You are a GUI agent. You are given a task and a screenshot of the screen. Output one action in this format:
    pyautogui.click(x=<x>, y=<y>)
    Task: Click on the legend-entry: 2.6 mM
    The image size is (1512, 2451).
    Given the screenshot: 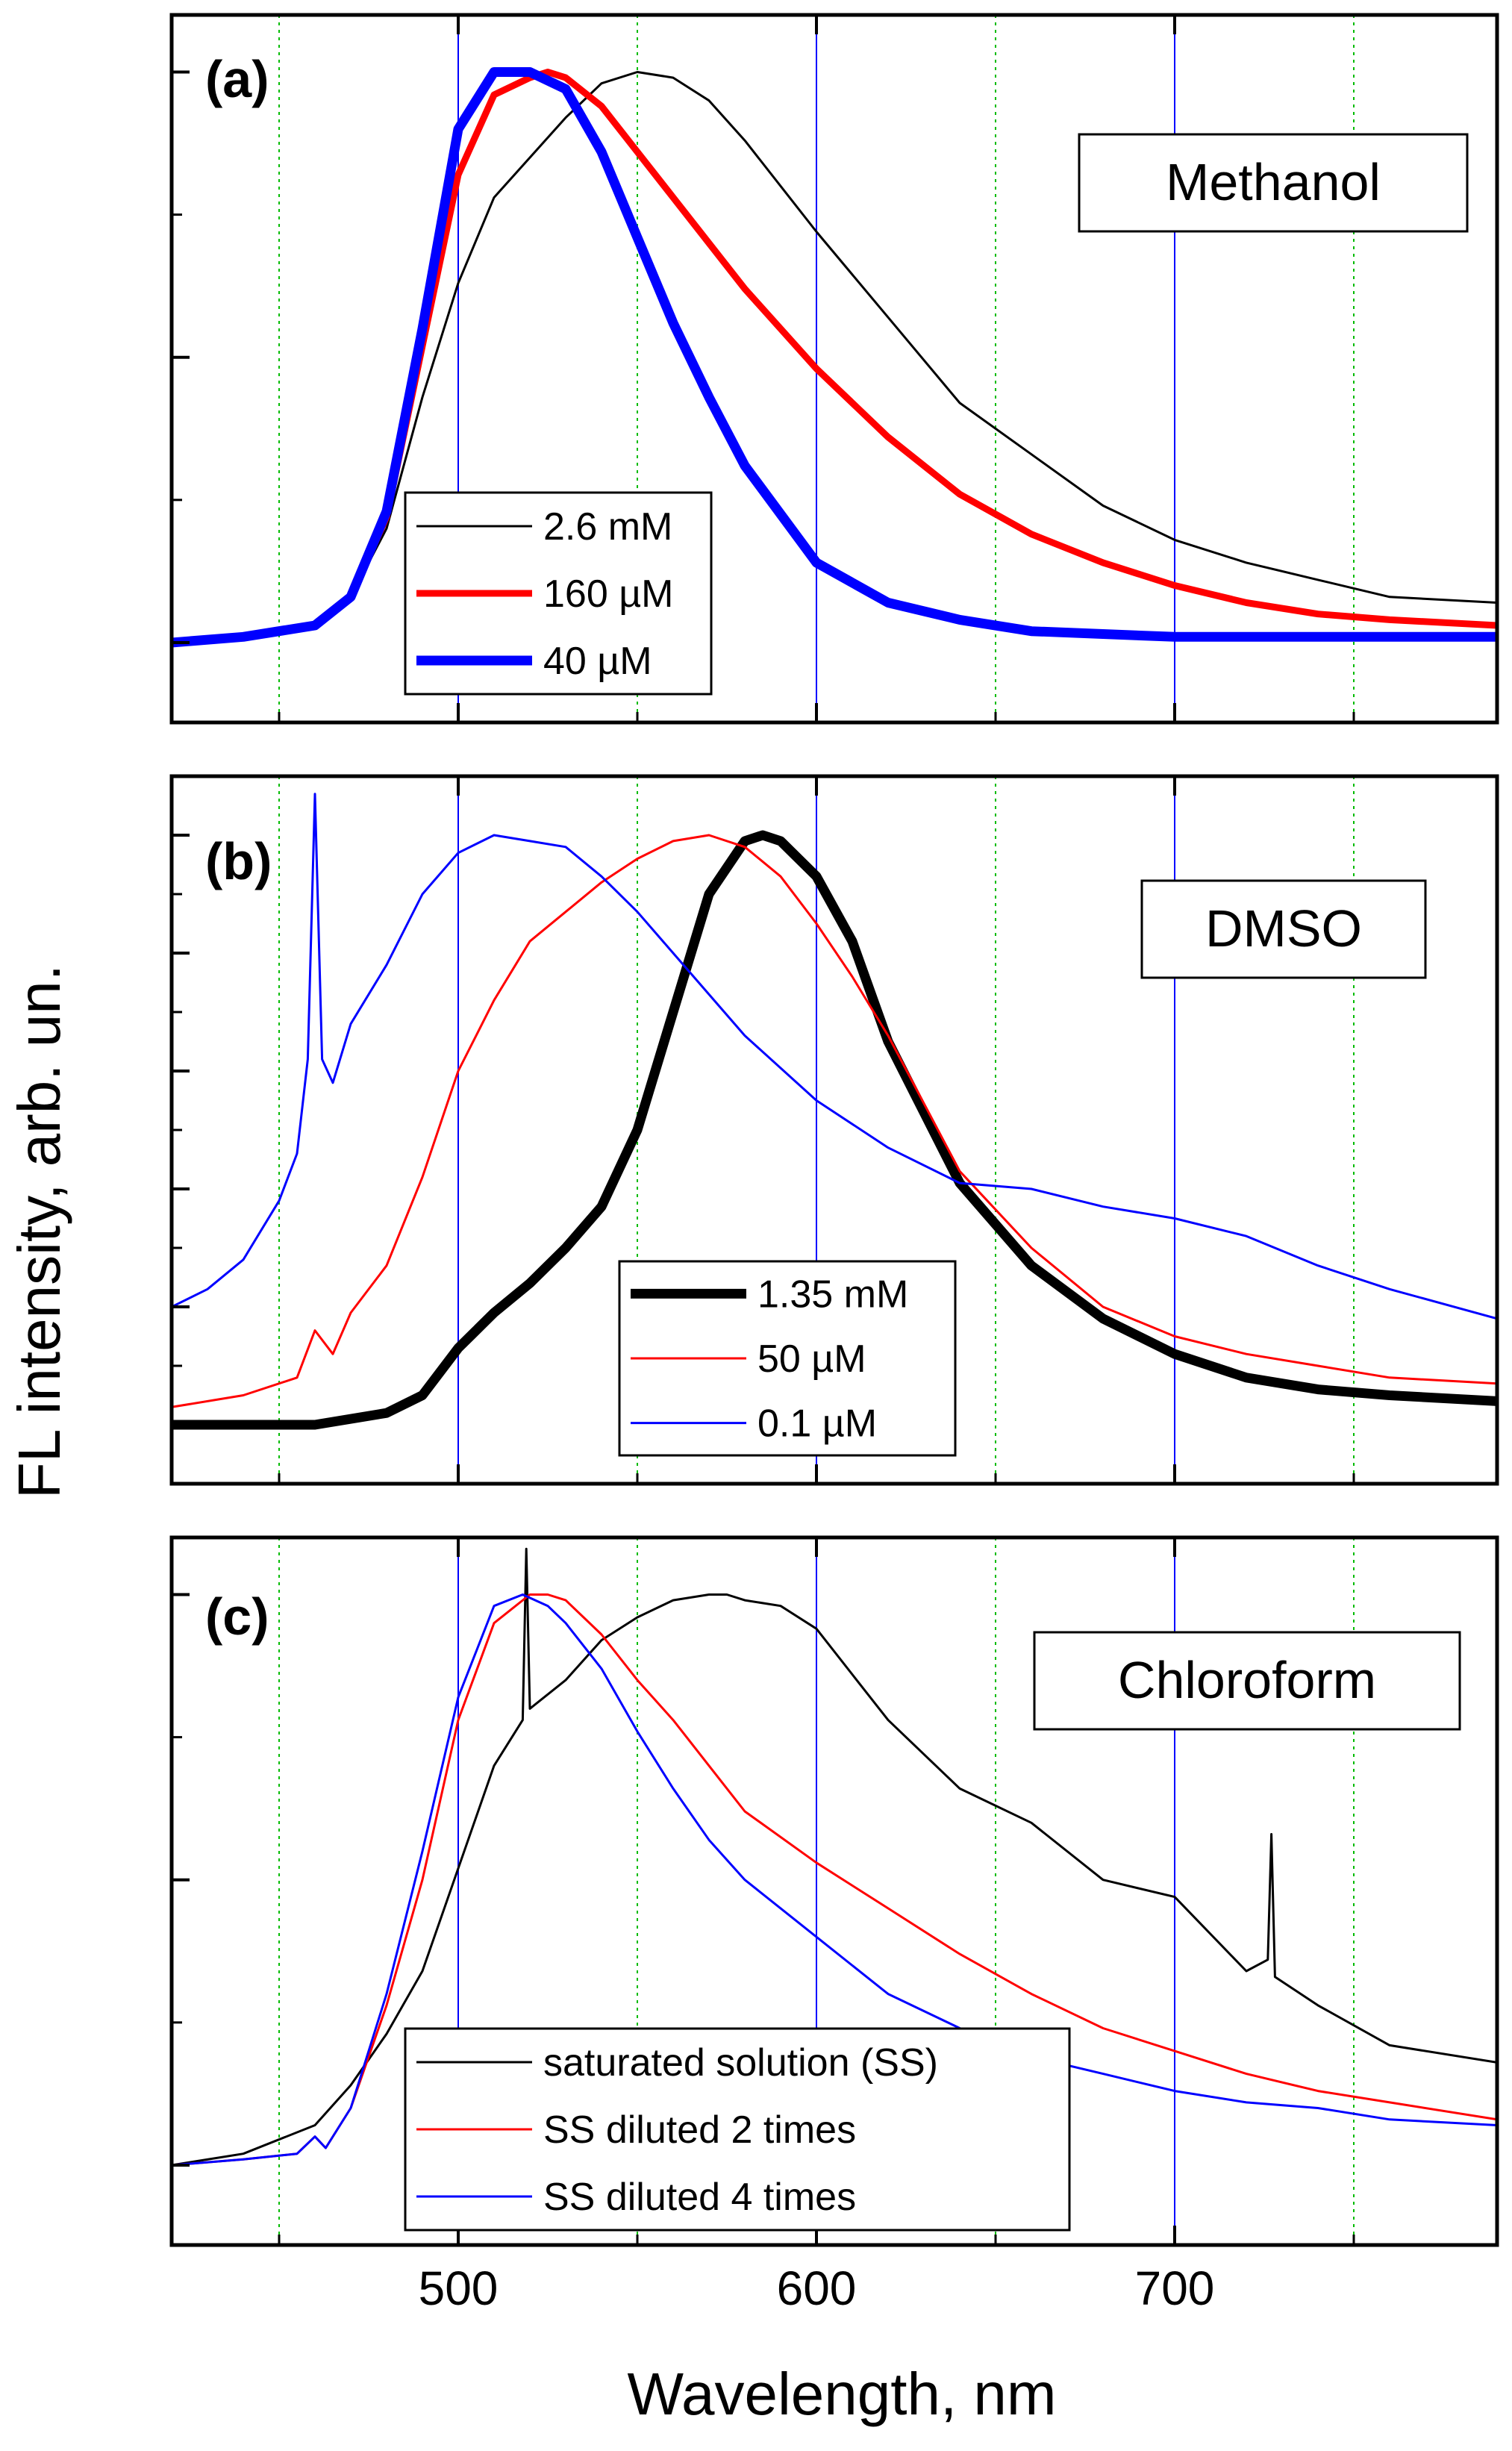 What is the action you would take?
    pyautogui.click(x=607, y=527)
    